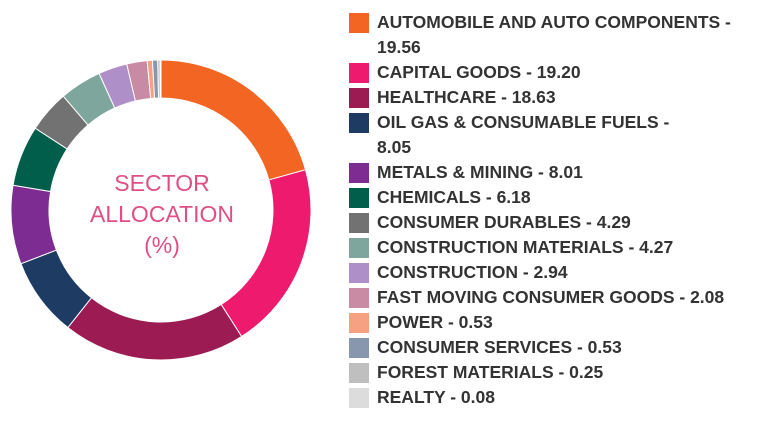 This screenshot has height=422, width=781. I want to click on center-label-line-1: SECTOR, so click(162, 183).